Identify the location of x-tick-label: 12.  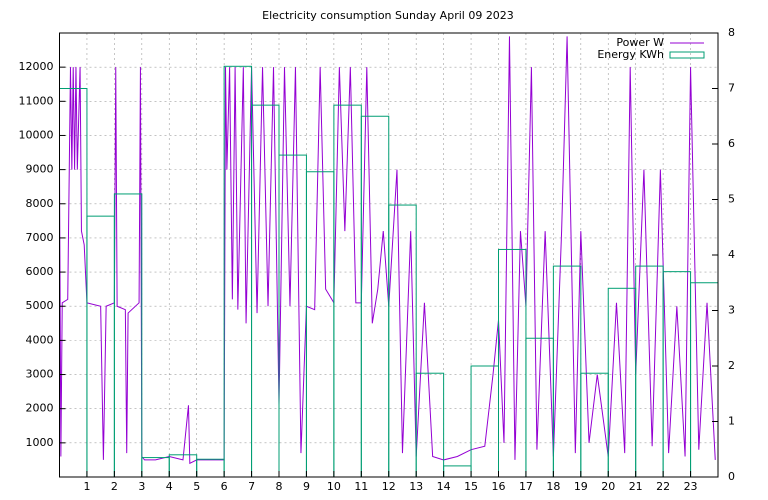
(389, 486).